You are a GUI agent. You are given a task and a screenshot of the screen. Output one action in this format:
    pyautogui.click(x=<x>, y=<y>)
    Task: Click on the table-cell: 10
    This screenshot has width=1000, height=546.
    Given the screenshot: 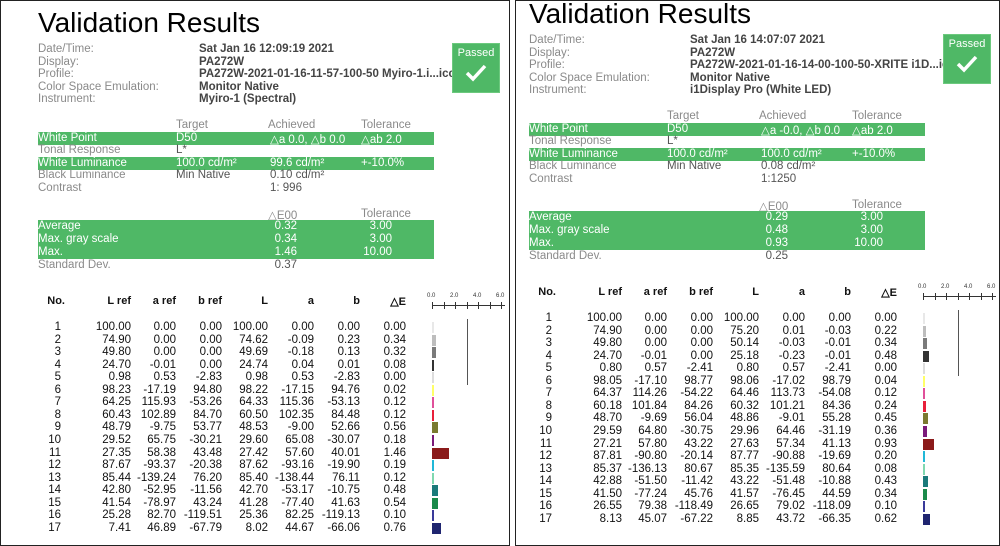 What is the action you would take?
    pyautogui.click(x=54, y=439)
    